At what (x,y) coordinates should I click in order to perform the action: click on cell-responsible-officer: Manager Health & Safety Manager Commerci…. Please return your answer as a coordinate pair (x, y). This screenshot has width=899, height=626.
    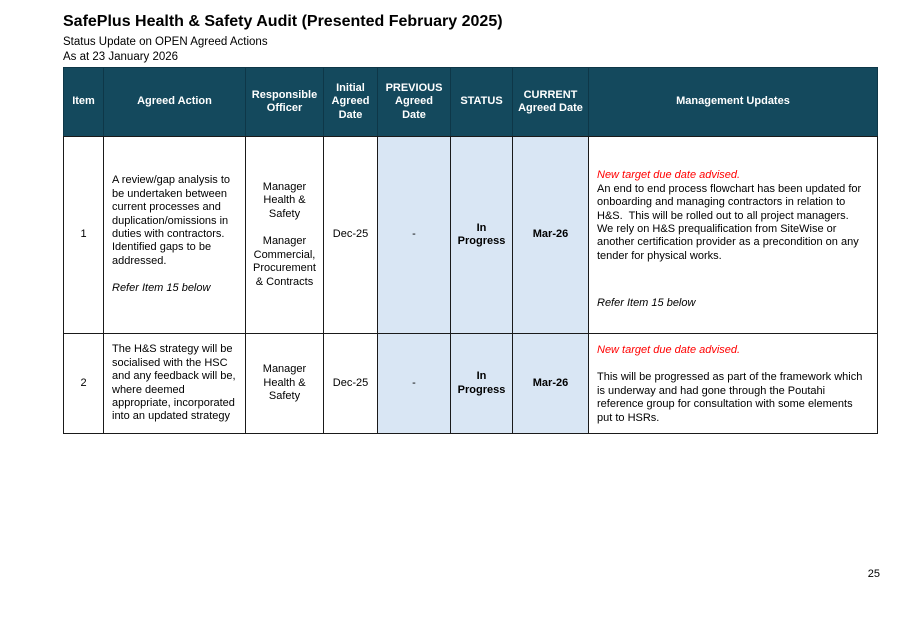
    Looking at the image, I should click on (284, 235).